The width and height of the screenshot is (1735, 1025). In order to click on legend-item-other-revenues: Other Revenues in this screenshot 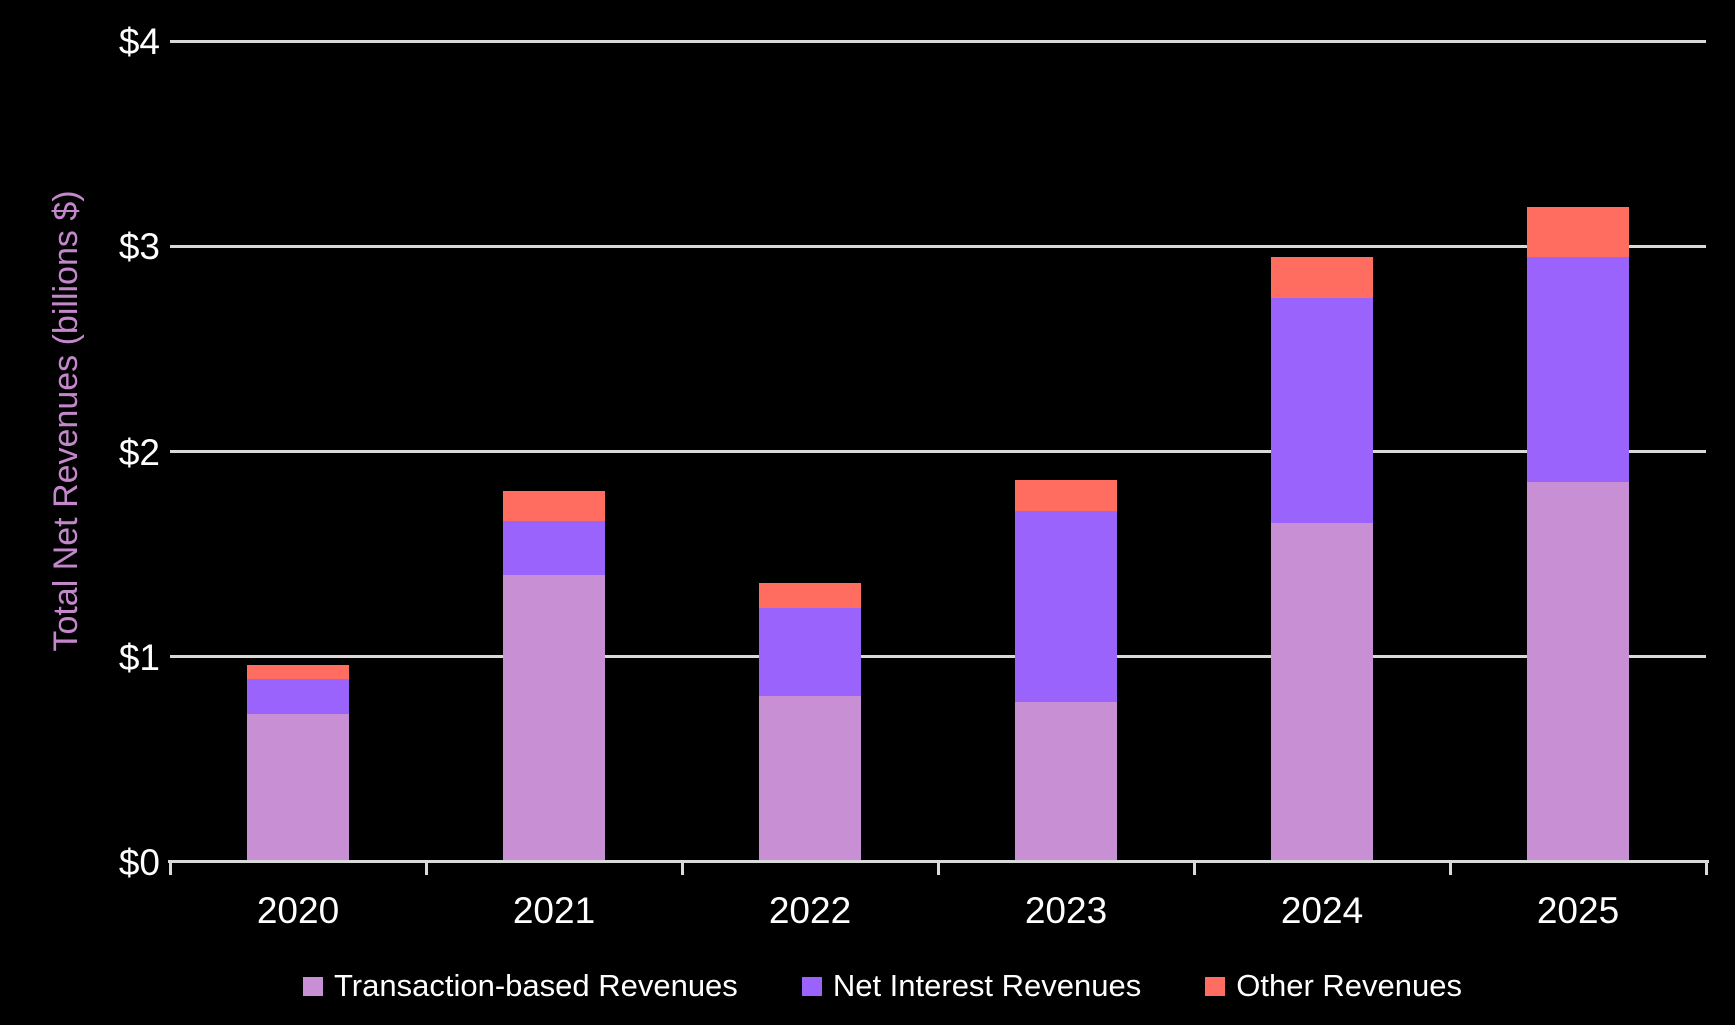, I will do `click(1333, 986)`.